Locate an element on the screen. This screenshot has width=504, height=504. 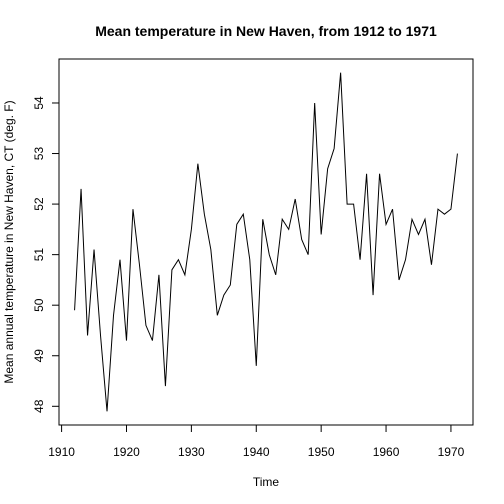
y-tick-label: 54 is located at coordinates (39, 103).